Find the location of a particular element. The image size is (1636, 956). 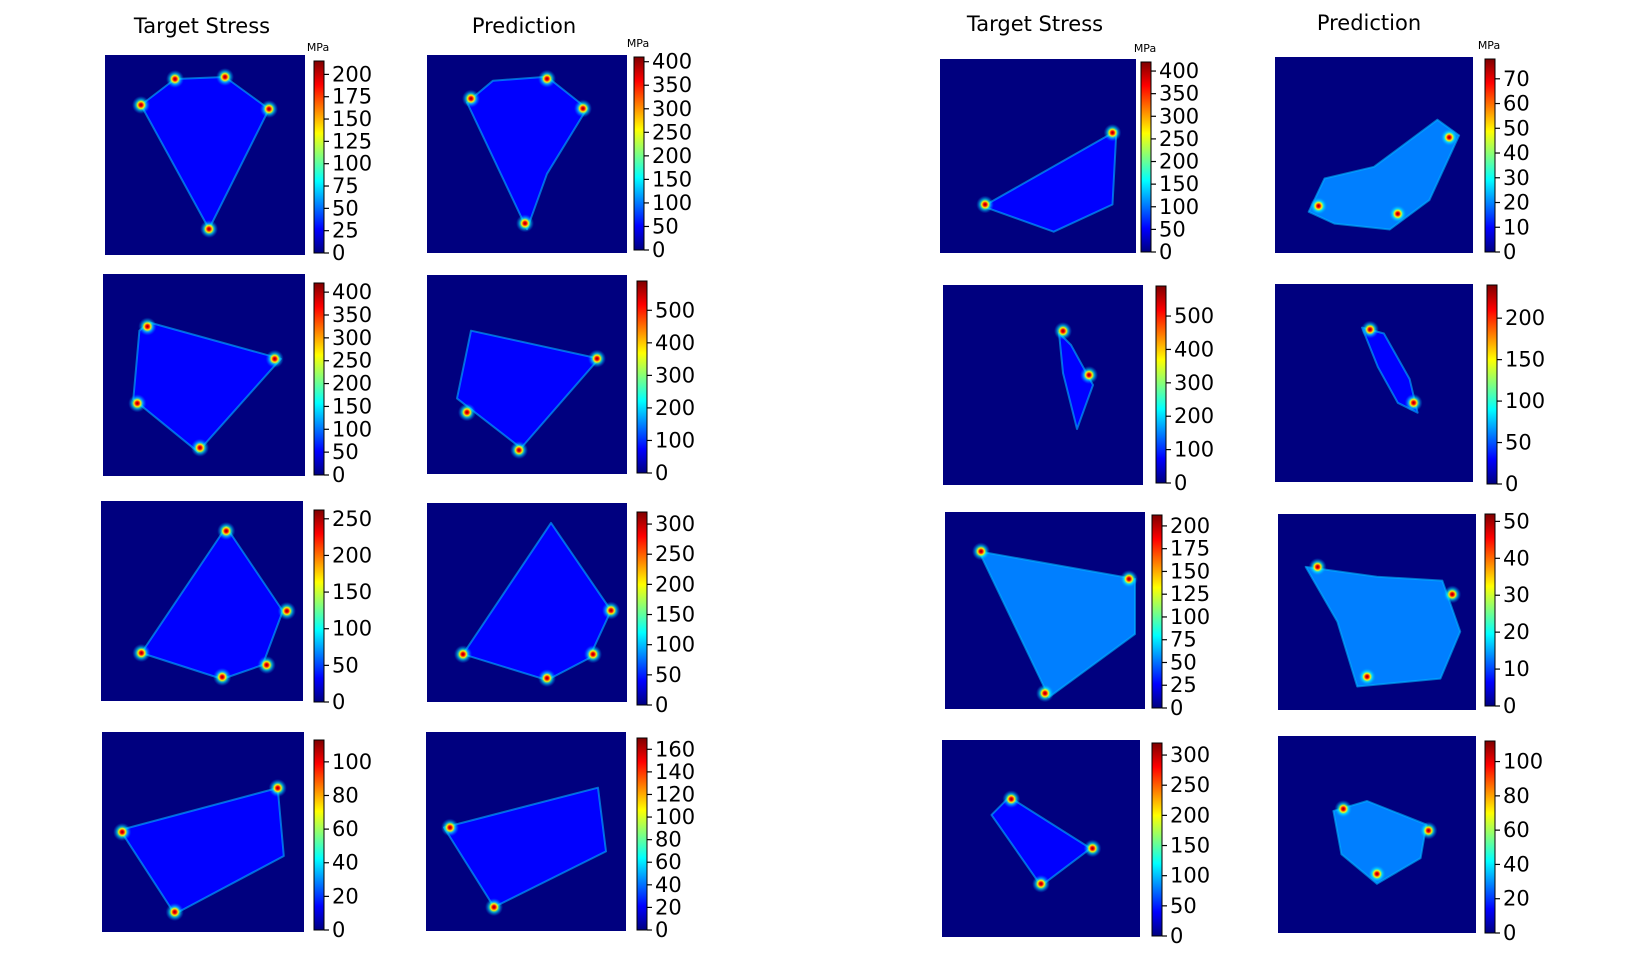

panel-12: 0 10 20 30 40 50 is located at coordinates (1404, 613).